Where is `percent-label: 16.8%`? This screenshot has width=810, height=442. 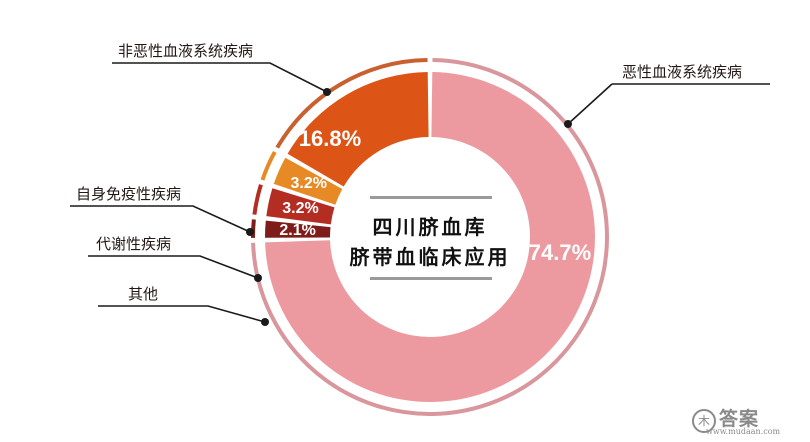
percent-label: 16.8% is located at coordinates (330, 138).